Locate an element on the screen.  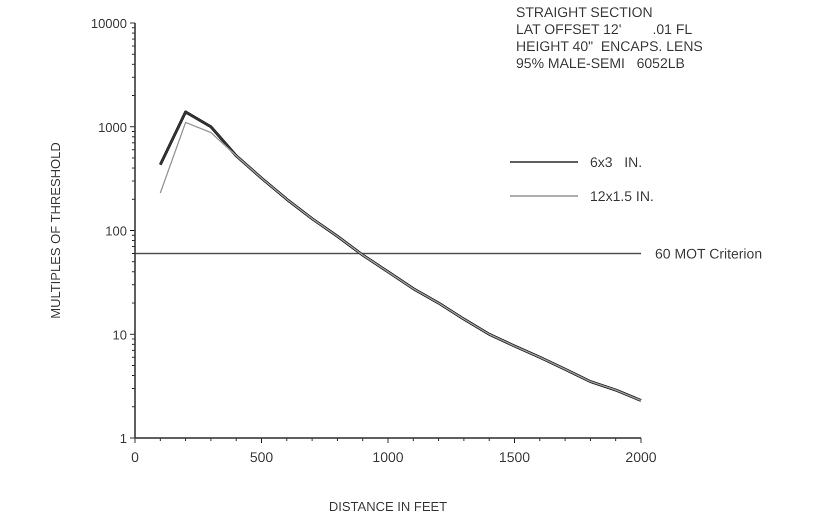
y-tick-label: 10000 is located at coordinates (108, 23).